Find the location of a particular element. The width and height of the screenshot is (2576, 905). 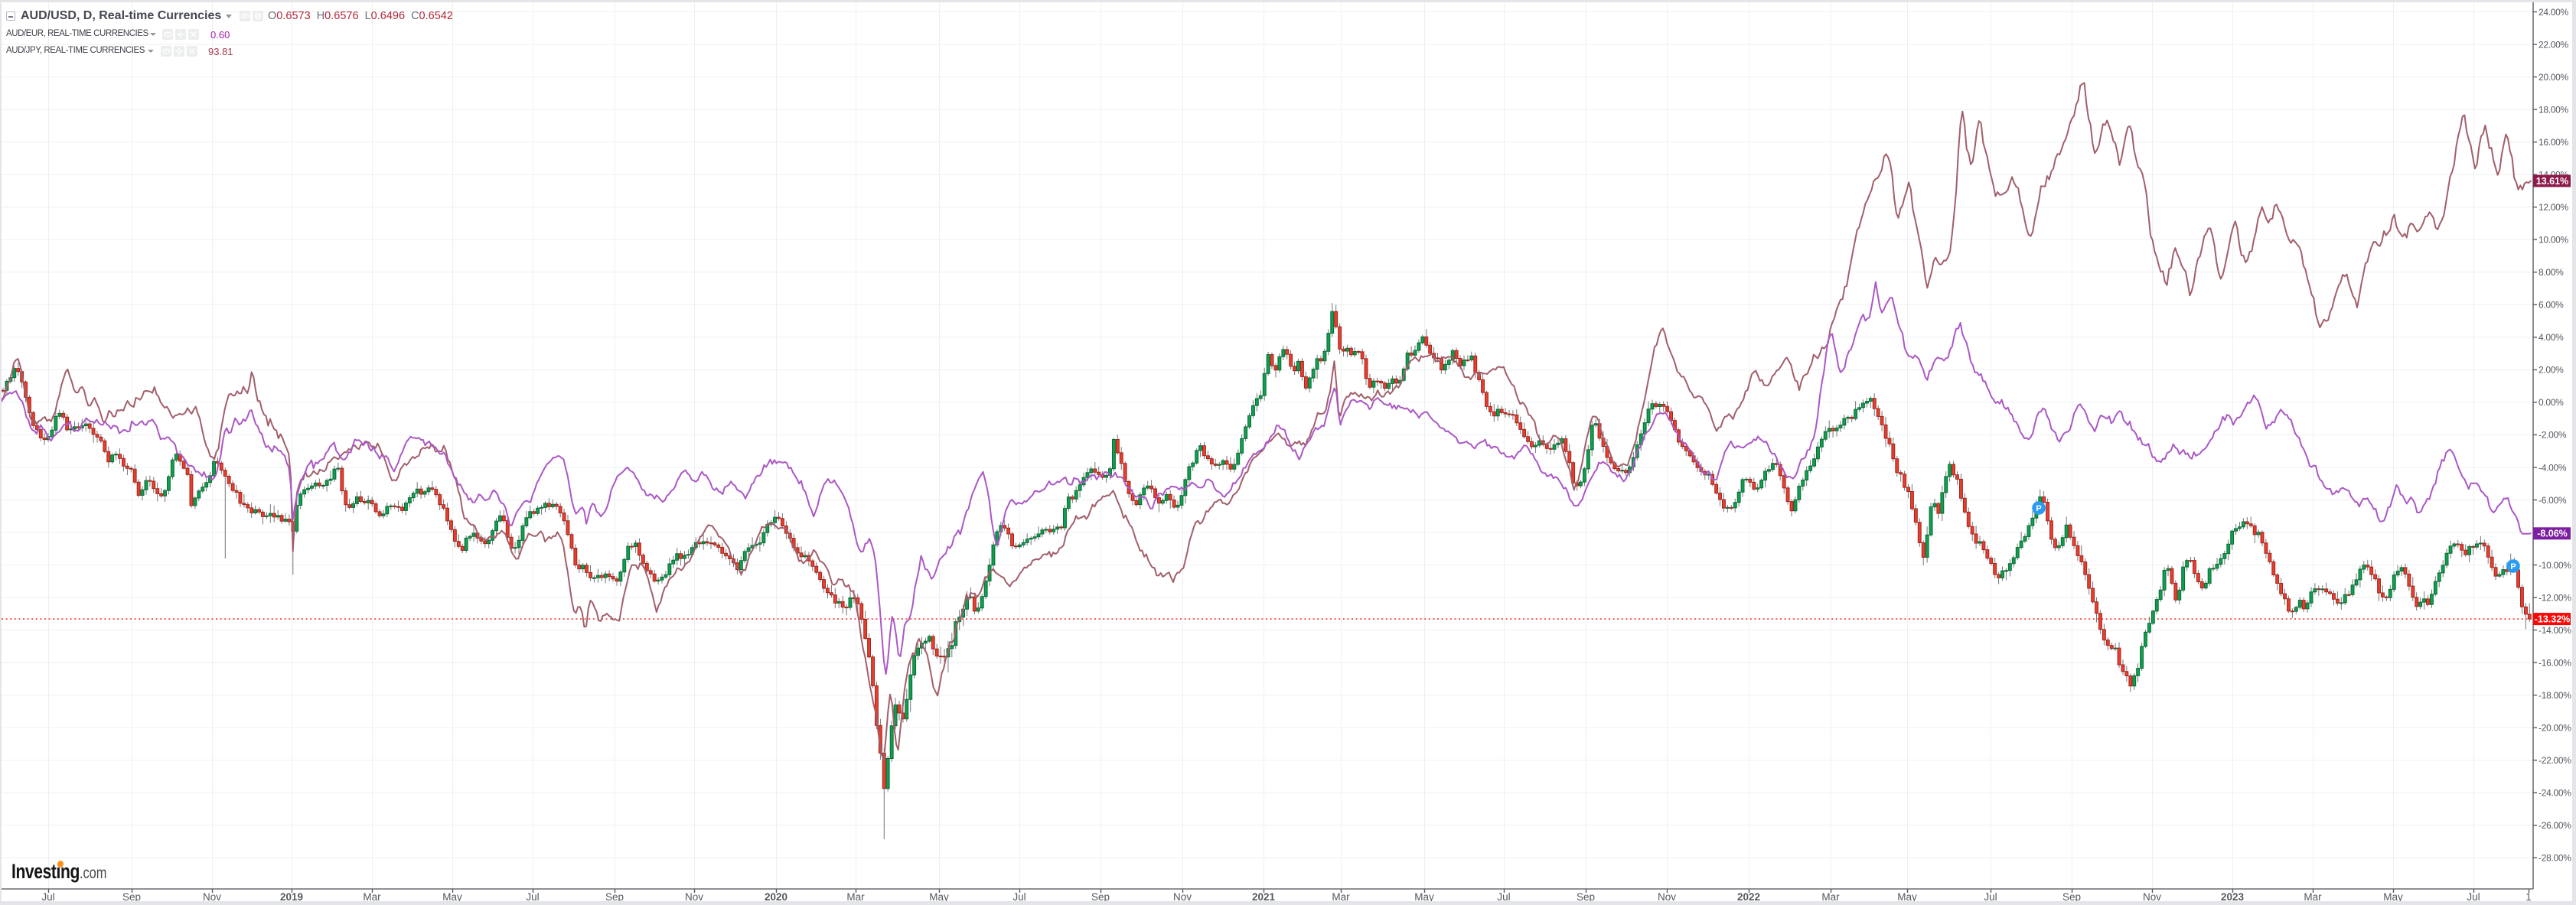

svg-text: -6.00% is located at coordinates (2553, 500).